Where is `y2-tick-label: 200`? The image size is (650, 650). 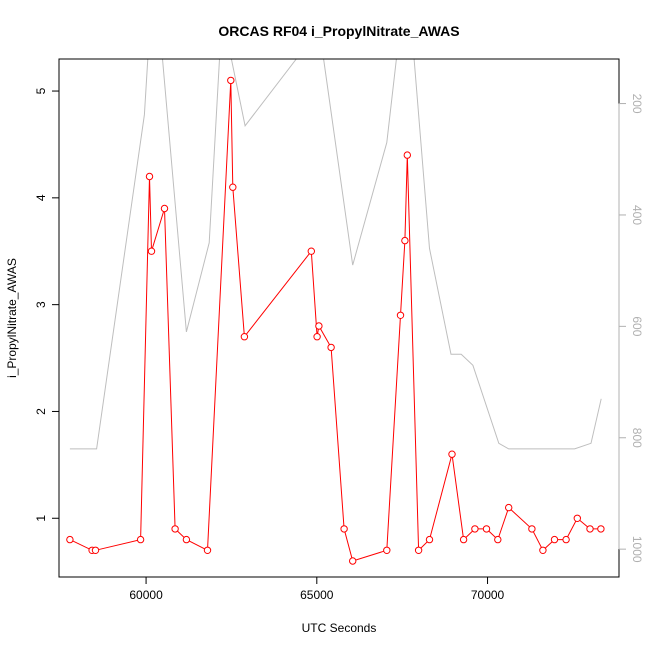
y2-tick-label: 200 is located at coordinates (637, 104).